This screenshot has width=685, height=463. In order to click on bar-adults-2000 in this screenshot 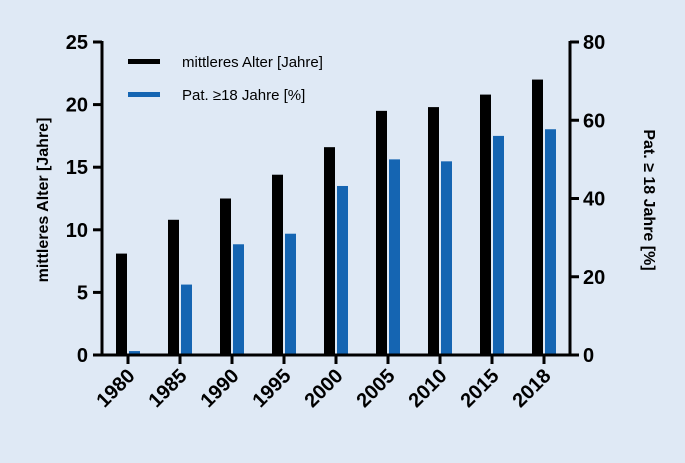, I will do `click(342, 270)`.